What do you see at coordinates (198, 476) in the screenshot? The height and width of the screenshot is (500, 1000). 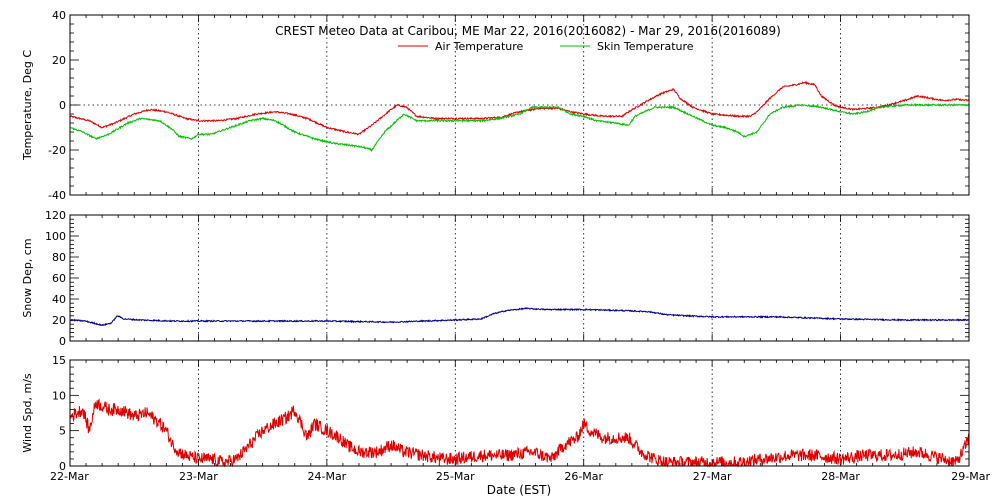 I see `x-tick-label: 23-Mar` at bounding box center [198, 476].